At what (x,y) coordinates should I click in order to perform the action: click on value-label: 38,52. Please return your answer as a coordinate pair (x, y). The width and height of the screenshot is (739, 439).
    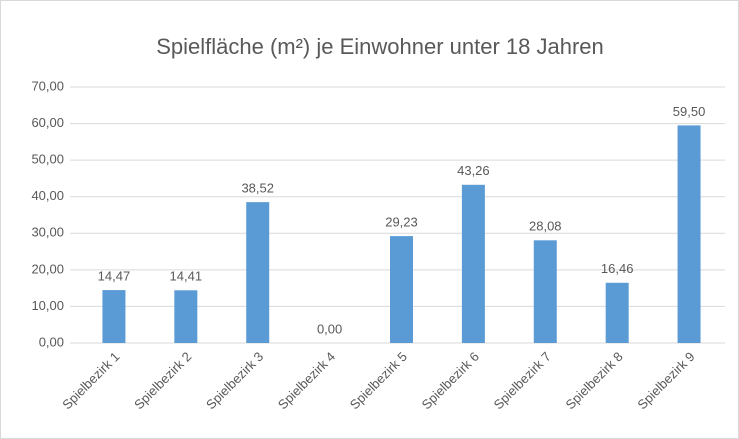
    Looking at the image, I should click on (257, 188).